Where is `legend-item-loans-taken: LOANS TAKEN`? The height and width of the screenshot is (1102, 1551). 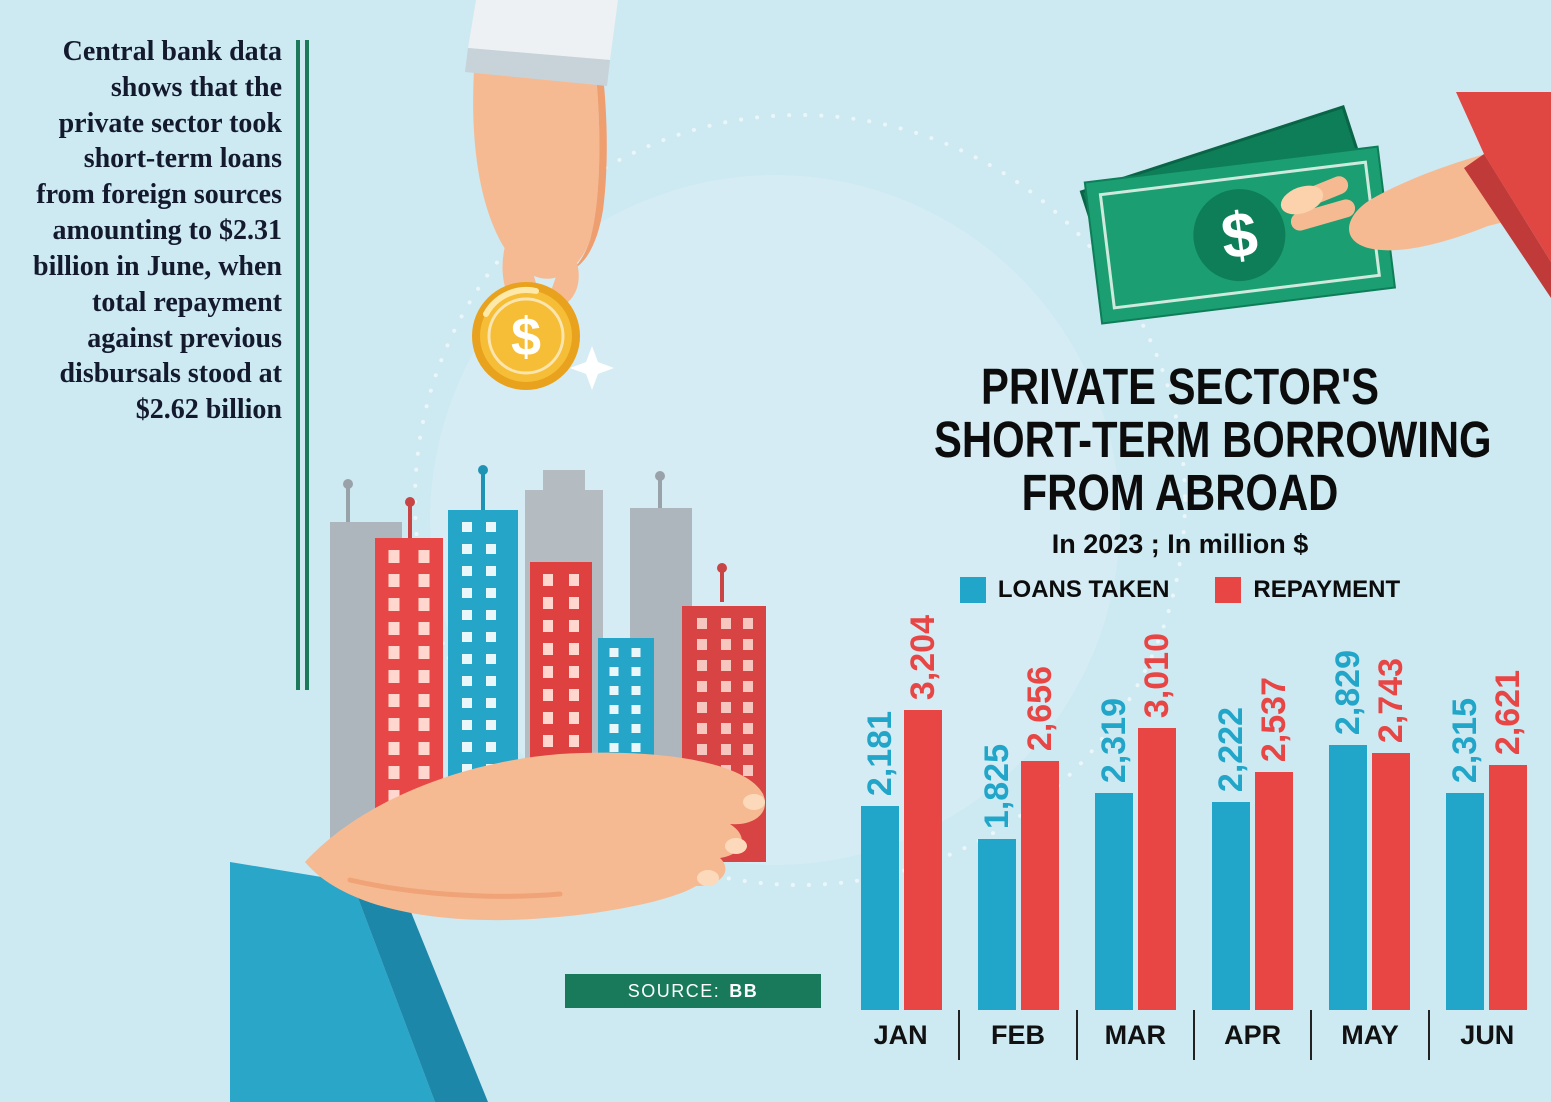
legend-item-loans-taken: LOANS TAKEN is located at coordinates (1064, 590).